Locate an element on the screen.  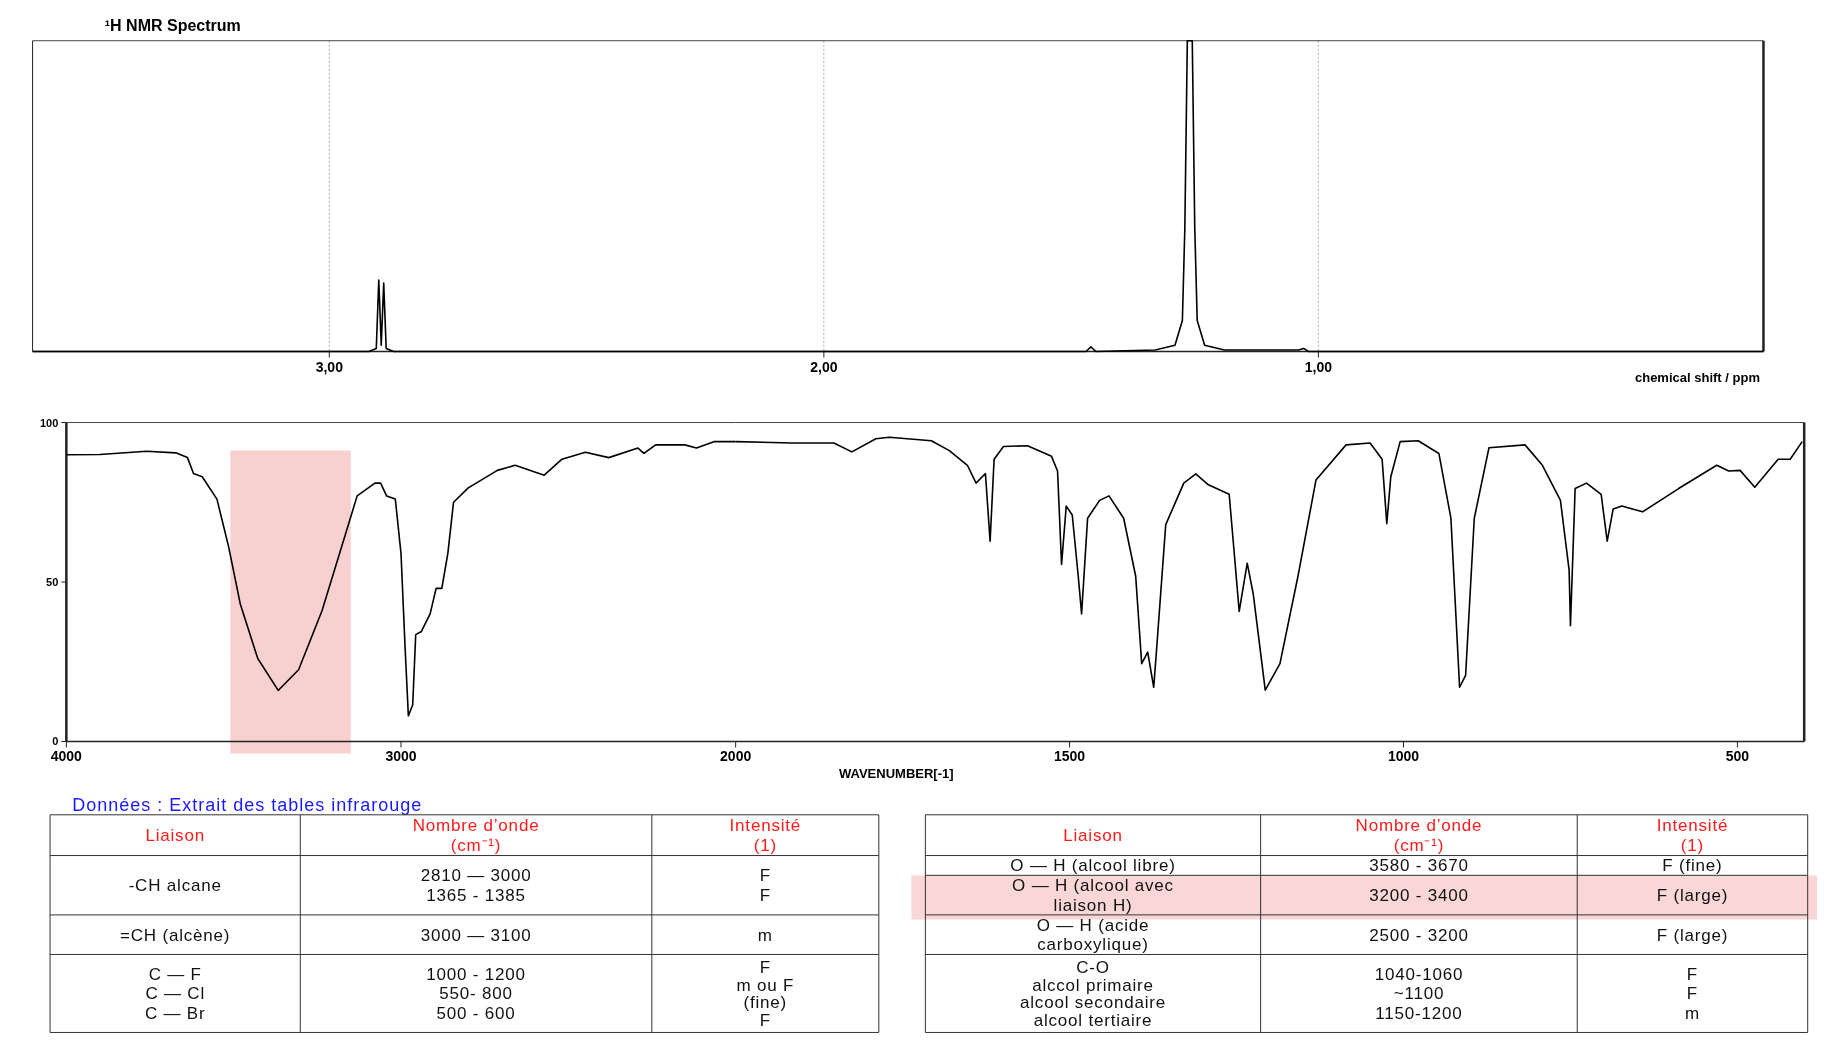
chart-title: ¹H NMR Spectrum is located at coordinates (172, 26).